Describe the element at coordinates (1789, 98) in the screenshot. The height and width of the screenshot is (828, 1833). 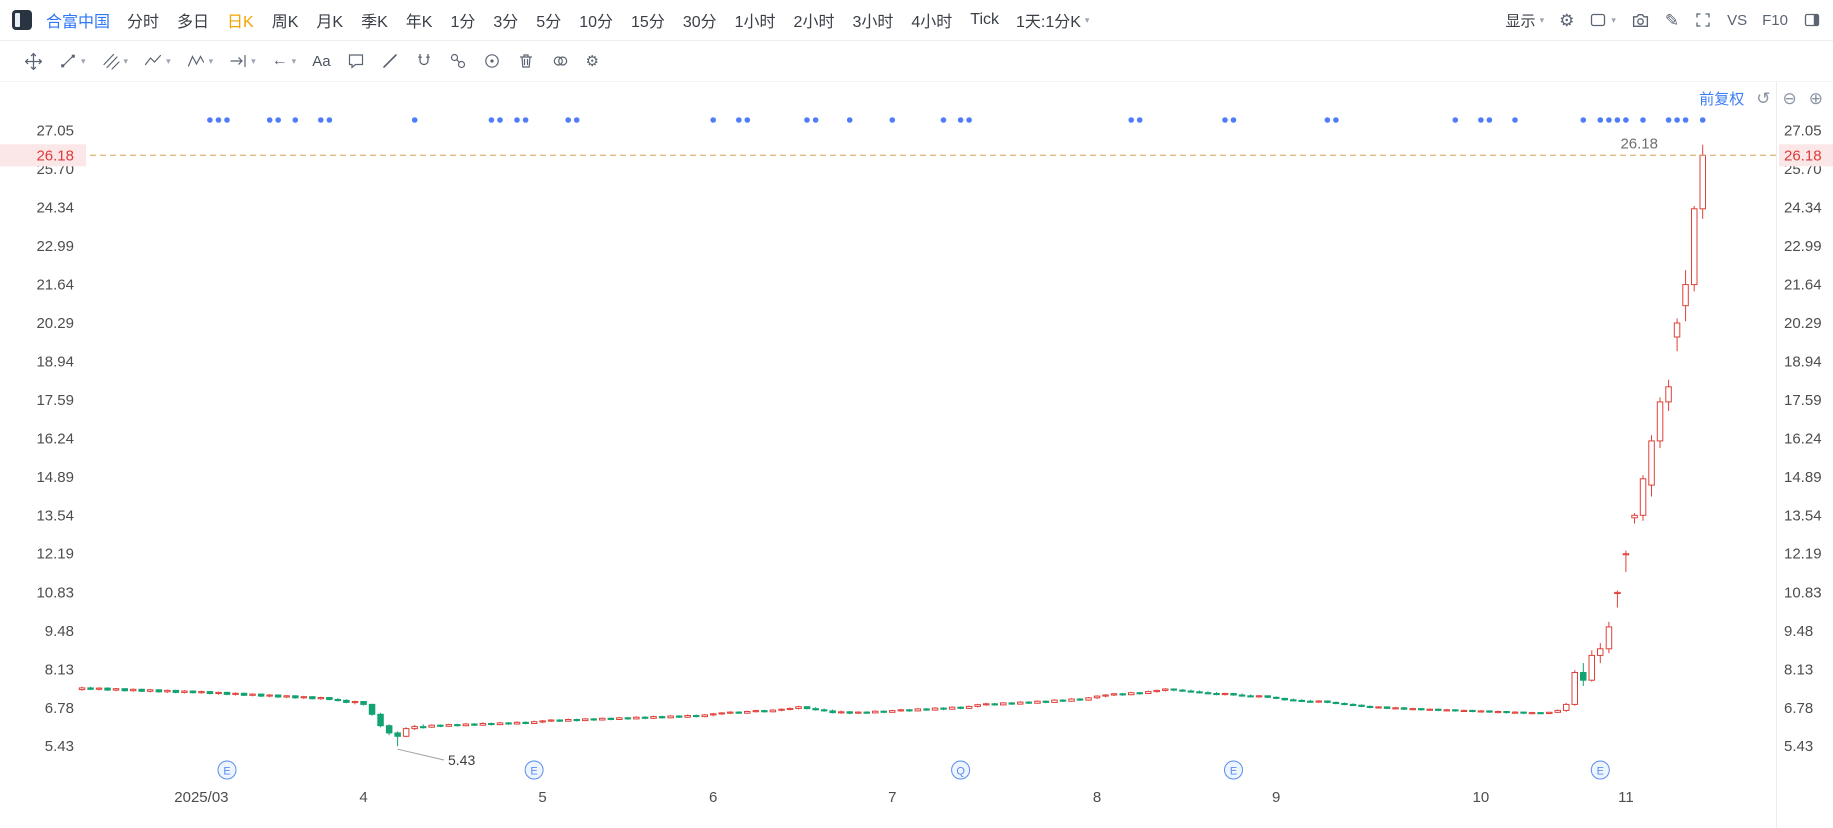
I see `zoom-out-icon: ⊖` at that location.